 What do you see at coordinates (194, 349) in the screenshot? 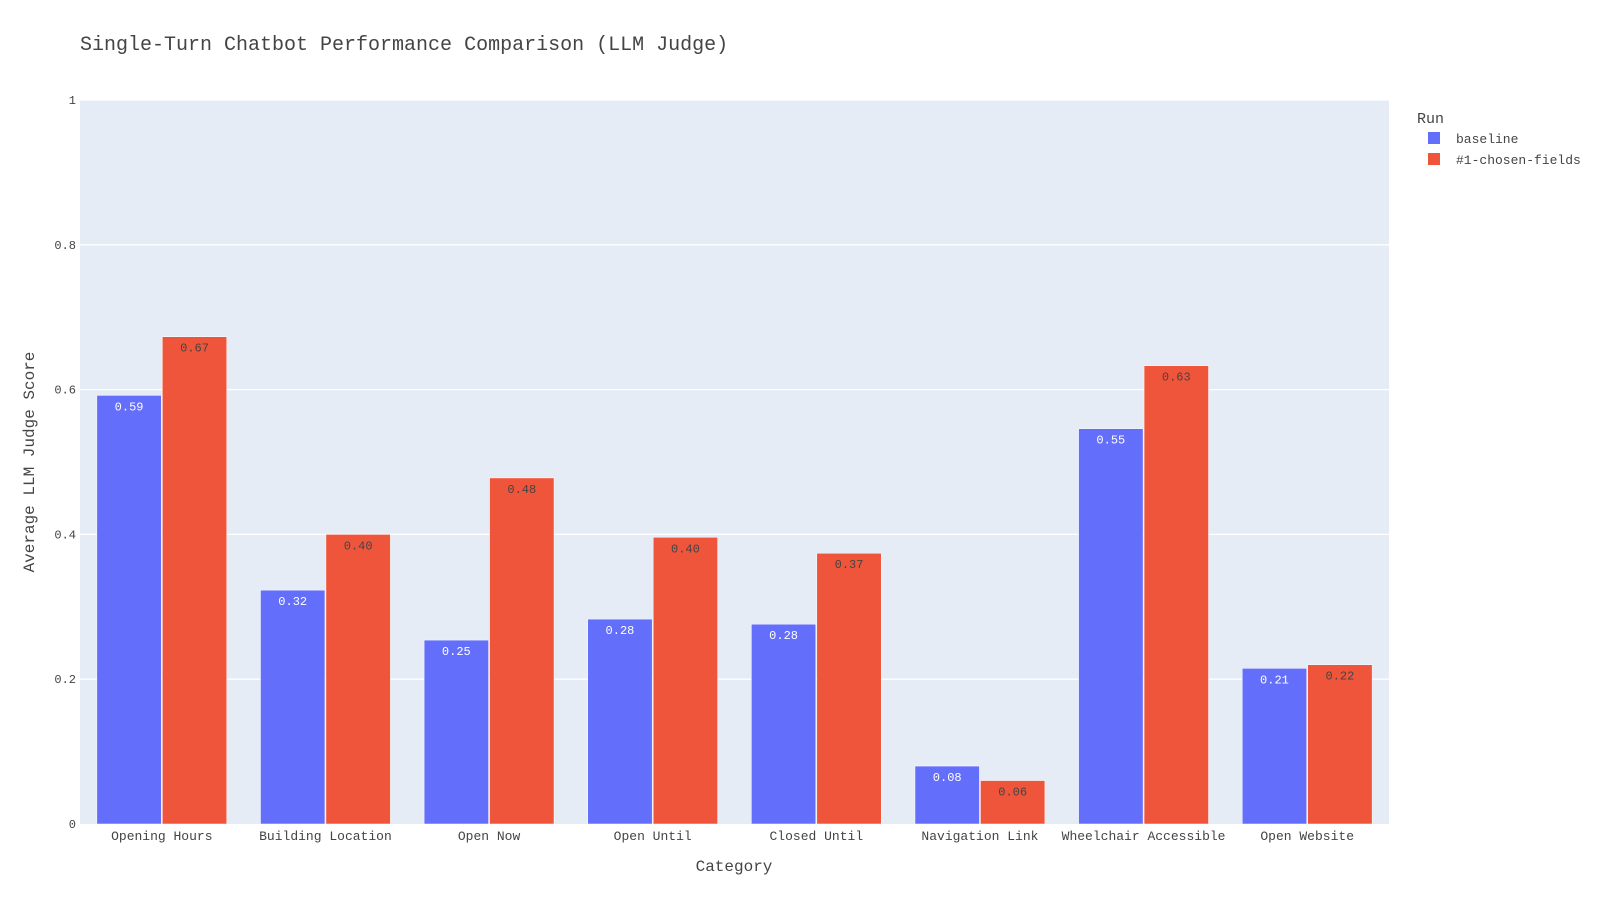
I see `bar-data-label: 0.67` at bounding box center [194, 349].